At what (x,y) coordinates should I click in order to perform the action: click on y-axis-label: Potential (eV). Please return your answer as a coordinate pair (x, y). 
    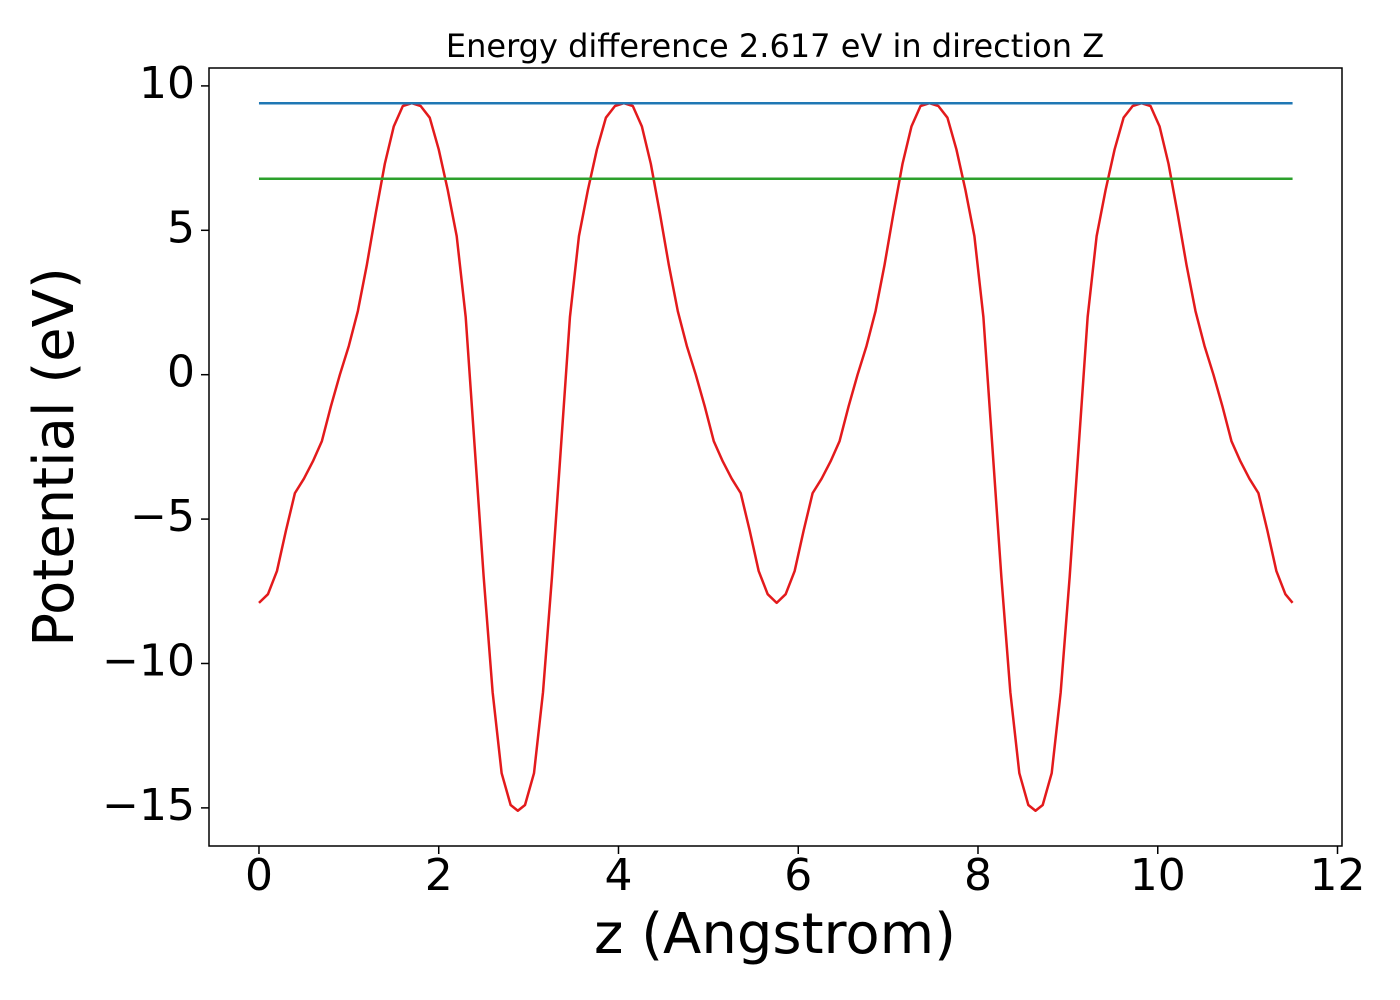
    Looking at the image, I should click on (54, 457).